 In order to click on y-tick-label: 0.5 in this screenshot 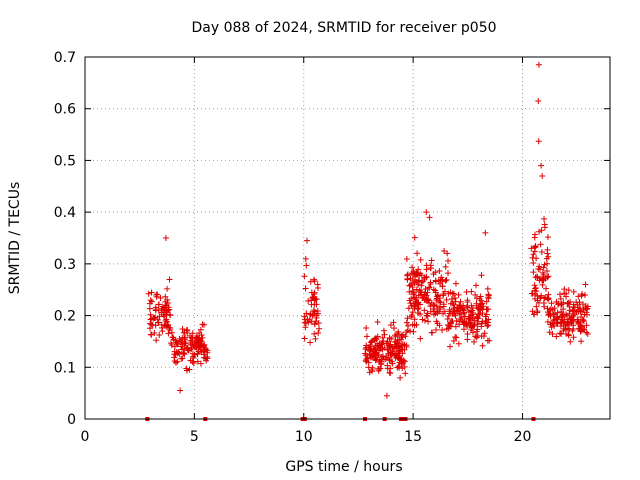, I will do `click(65, 161)`.